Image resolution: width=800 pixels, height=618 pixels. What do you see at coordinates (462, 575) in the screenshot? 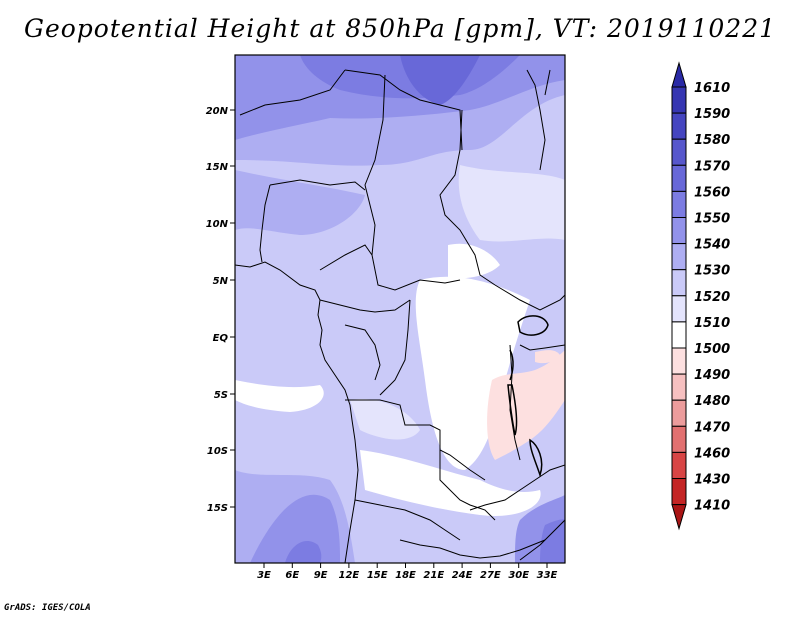
I see `lon-label: 24E` at bounding box center [462, 575].